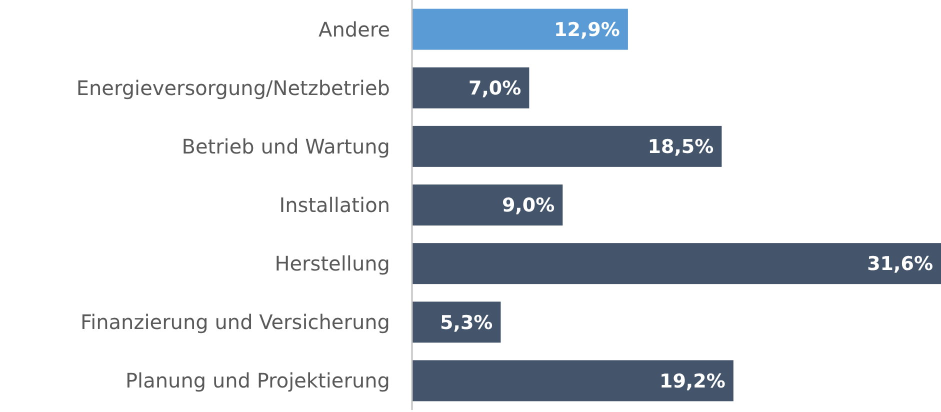  What do you see at coordinates (692, 381) in the screenshot?
I see `data-label: 19,2%` at bounding box center [692, 381].